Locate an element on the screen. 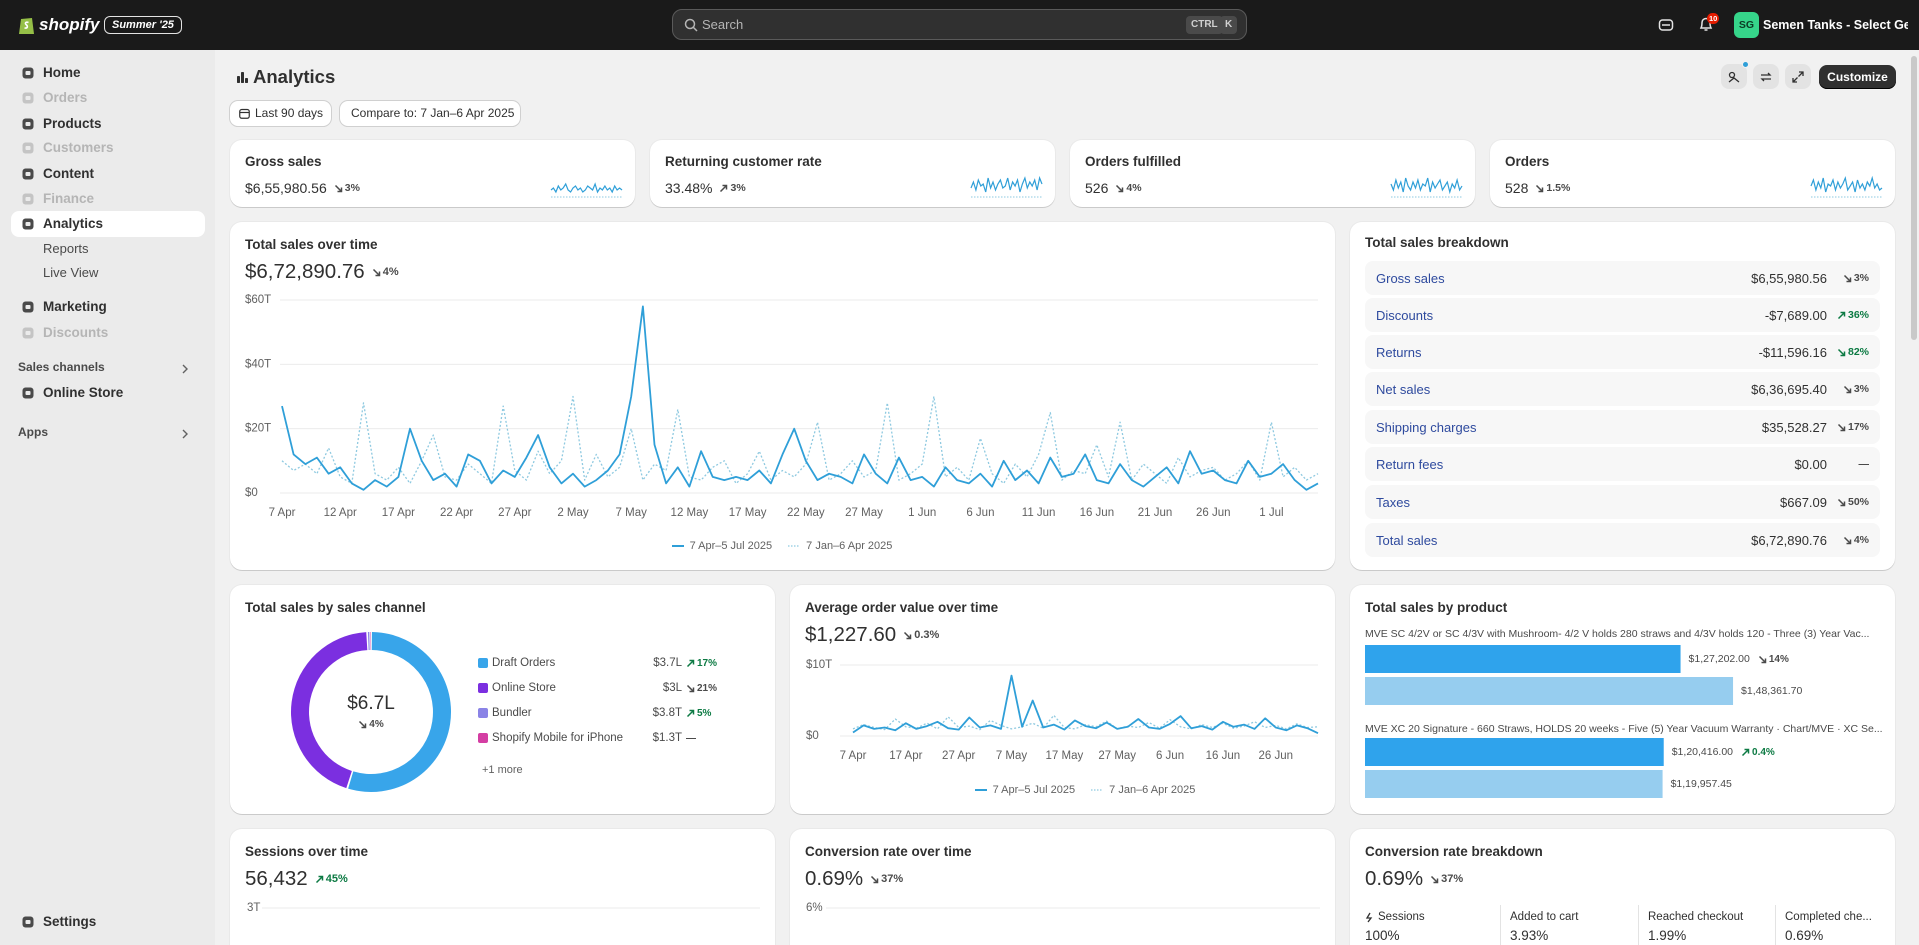 The height and width of the screenshot is (945, 1919). nav-item: Discounts is located at coordinates (76, 332).